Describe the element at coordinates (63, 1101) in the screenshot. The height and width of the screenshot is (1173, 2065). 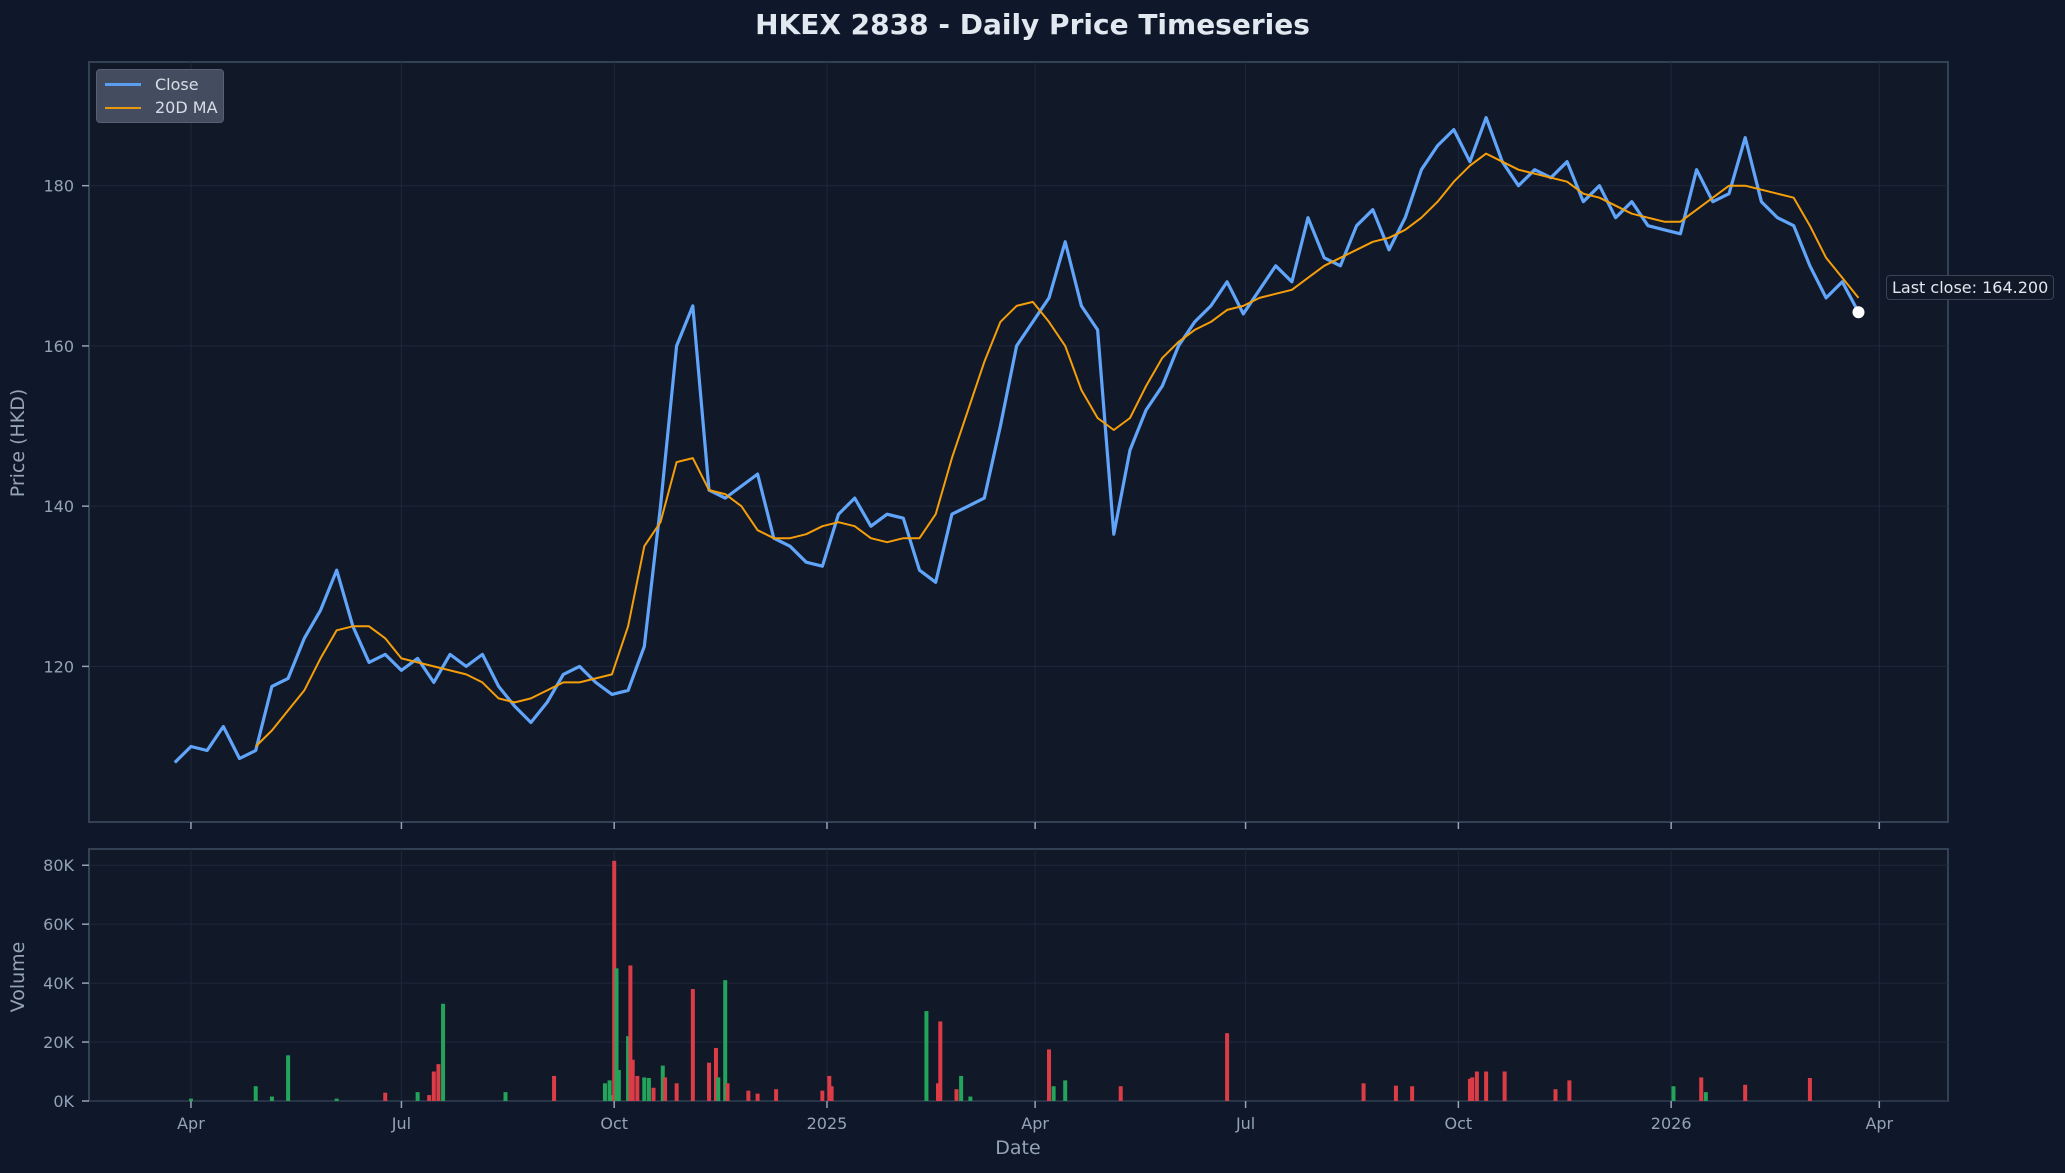
I see `volume-tick-label: 0K` at that location.